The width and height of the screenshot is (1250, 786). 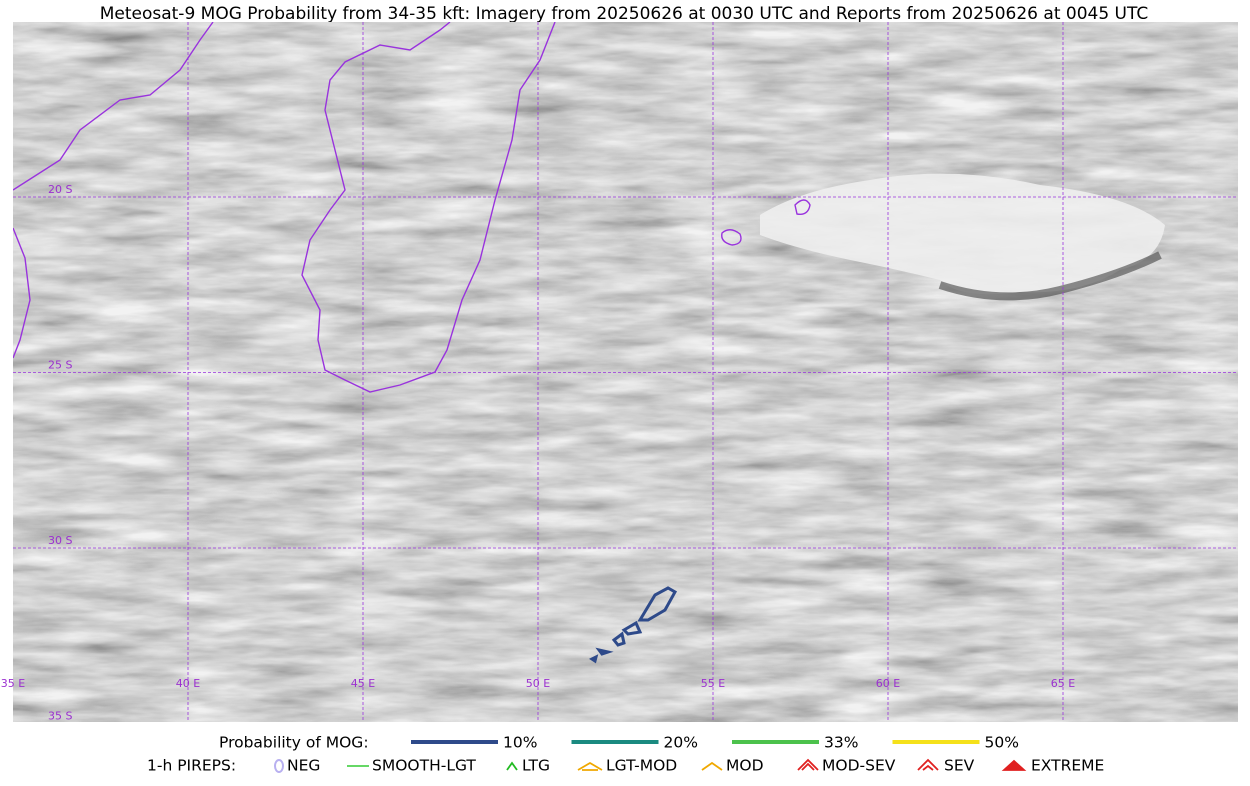 I want to click on lon-label: 35 E, so click(x=13, y=683).